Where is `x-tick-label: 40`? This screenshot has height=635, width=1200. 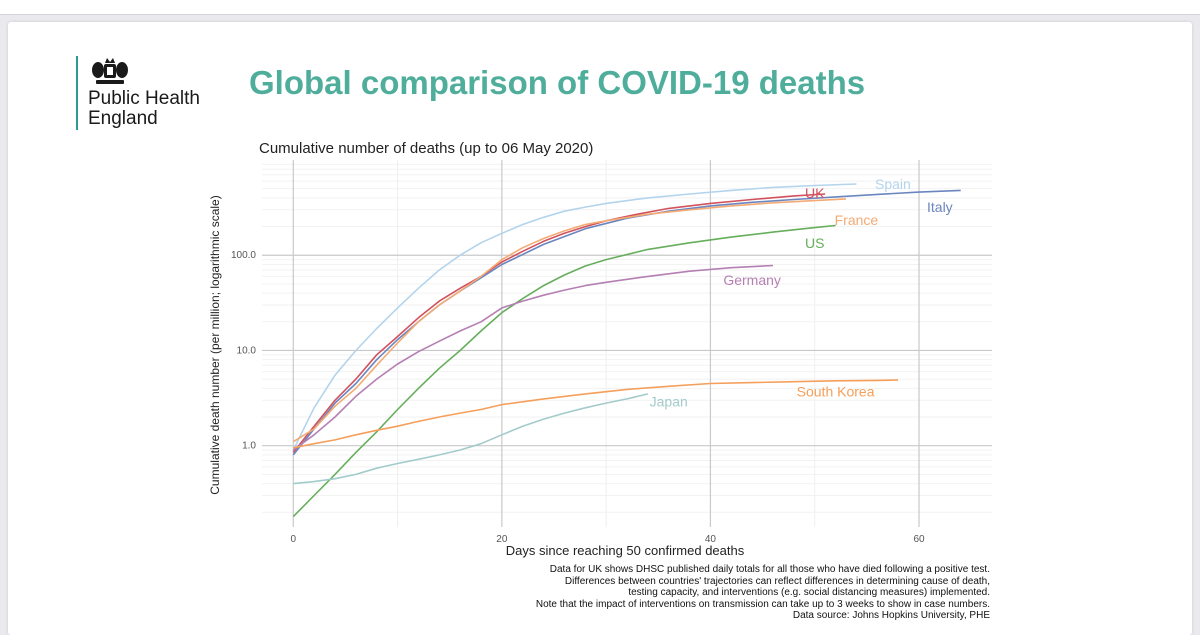
x-tick-label: 40 is located at coordinates (711, 539).